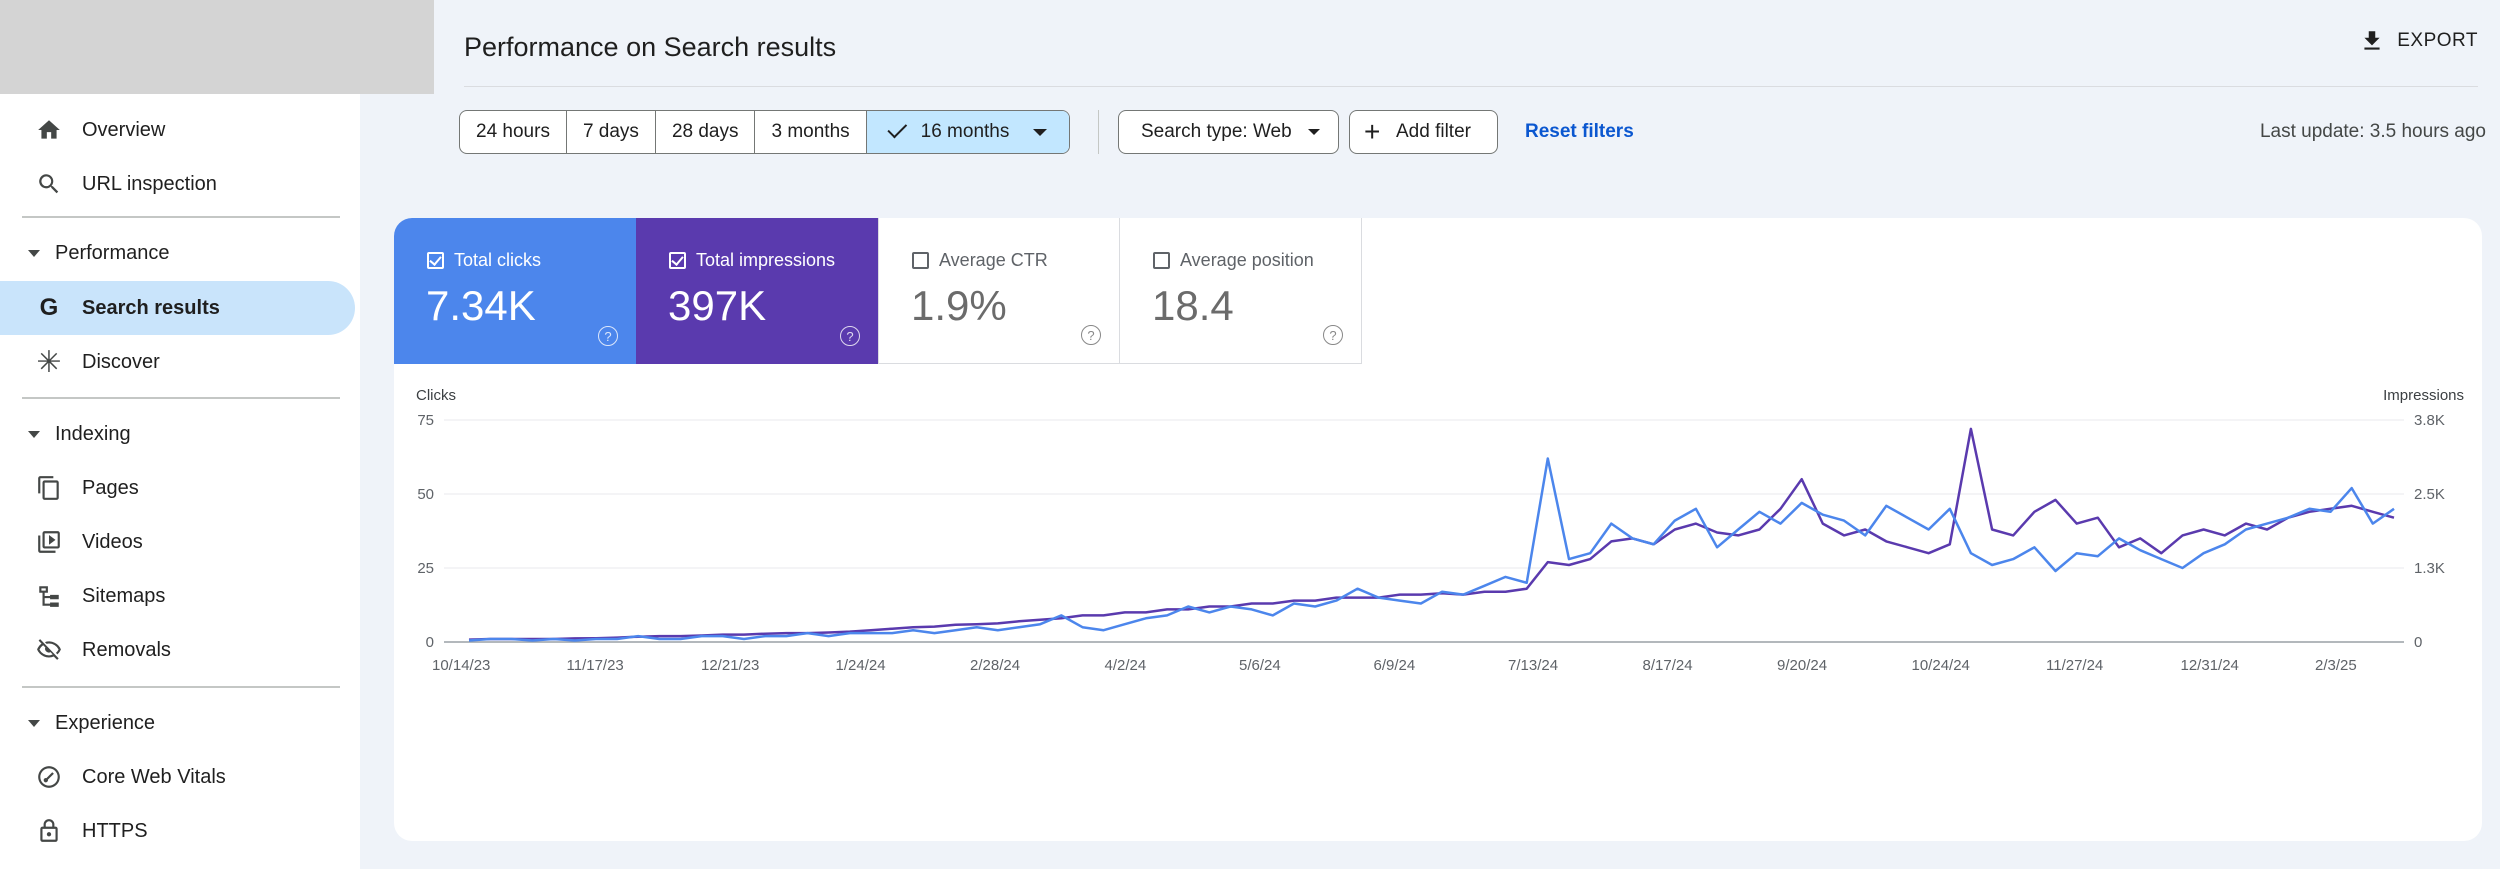  Describe the element at coordinates (1372, 131) in the screenshot. I see `plus-icon: +` at that location.